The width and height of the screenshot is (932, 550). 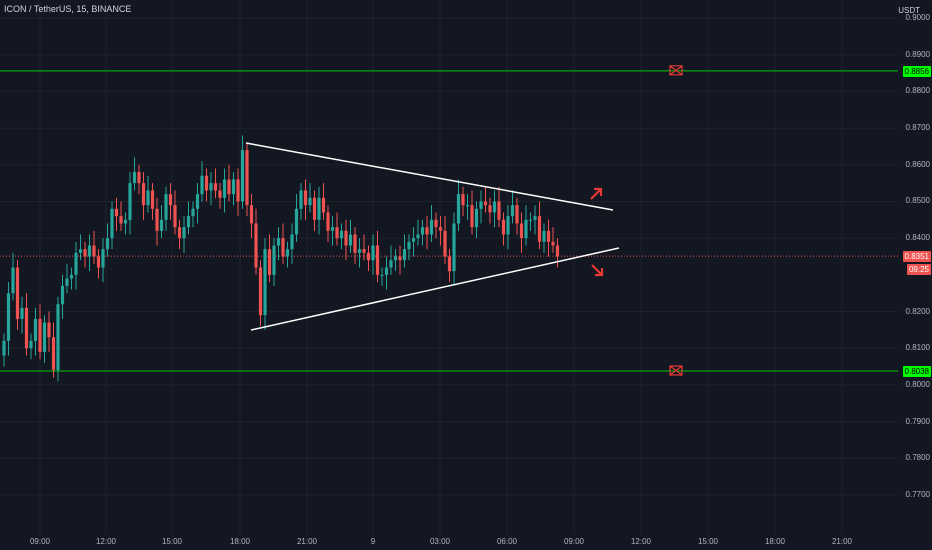 I want to click on y-tick-label: 0.8500, so click(x=917, y=201).